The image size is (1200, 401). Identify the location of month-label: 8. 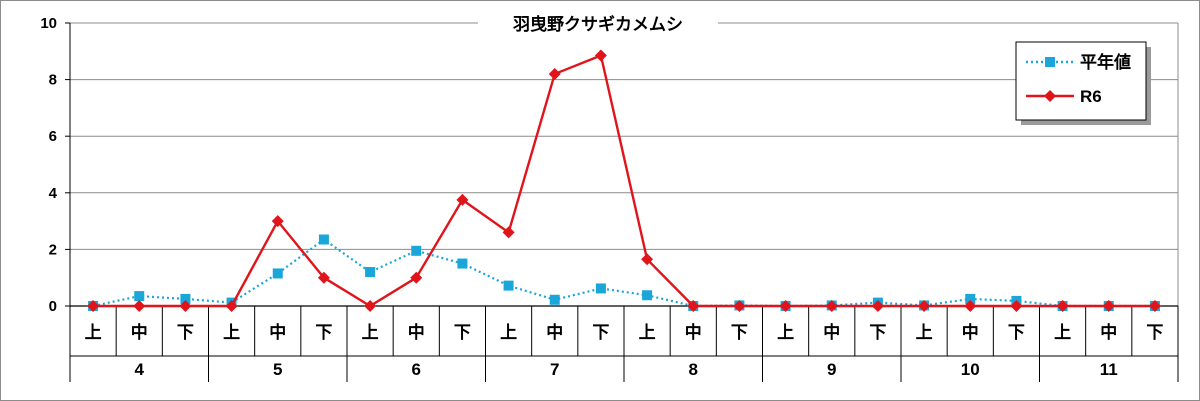
(693, 369).